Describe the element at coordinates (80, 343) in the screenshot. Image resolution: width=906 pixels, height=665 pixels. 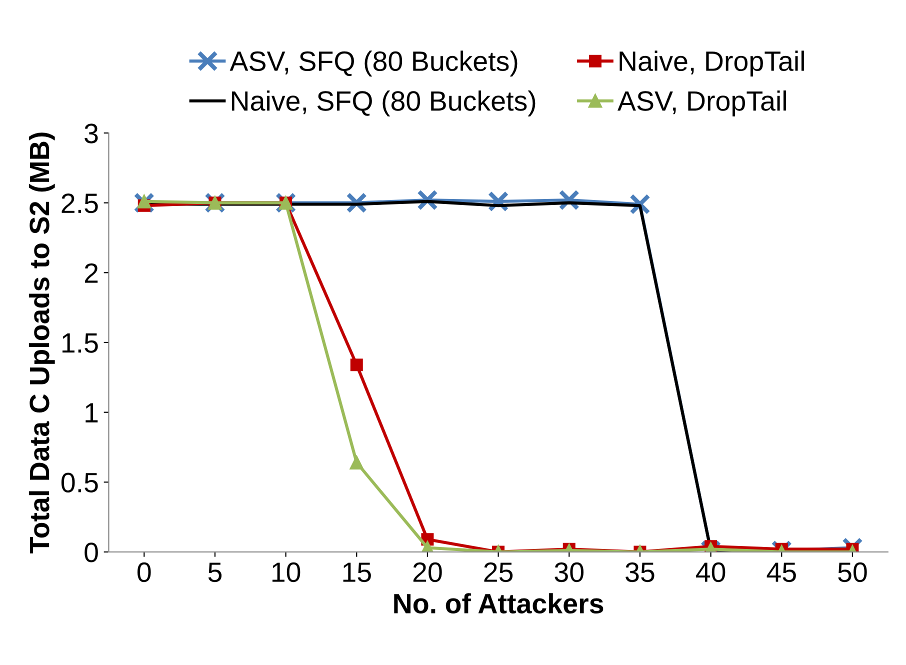
I see `y-tick-label: 1.5` at that location.